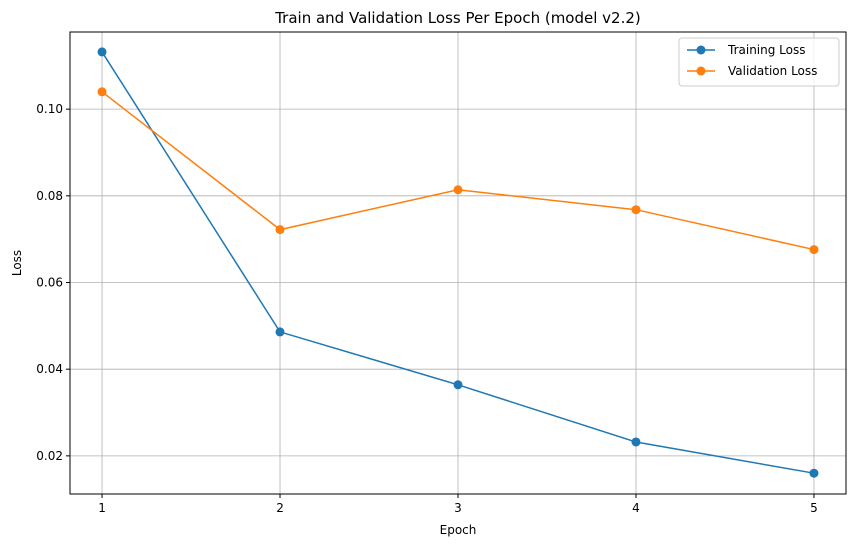 Image resolution: width=855 pixels, height=547 pixels. What do you see at coordinates (17, 263) in the screenshot?
I see `y-axis-label: Loss` at bounding box center [17, 263].